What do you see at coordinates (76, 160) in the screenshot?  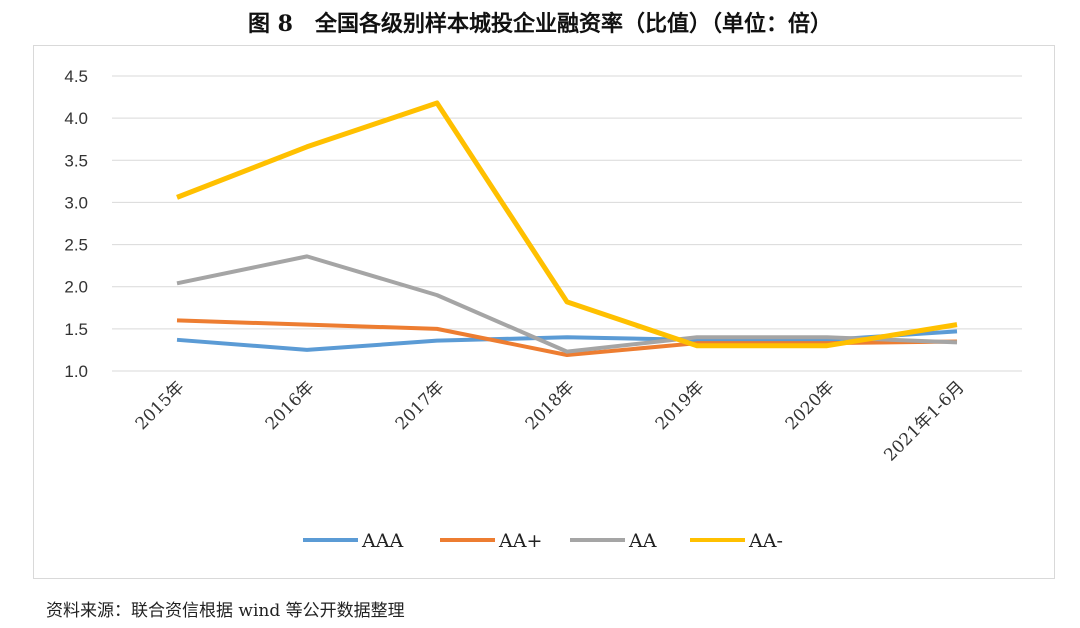 I see `y-tick-label: 3.5` at bounding box center [76, 160].